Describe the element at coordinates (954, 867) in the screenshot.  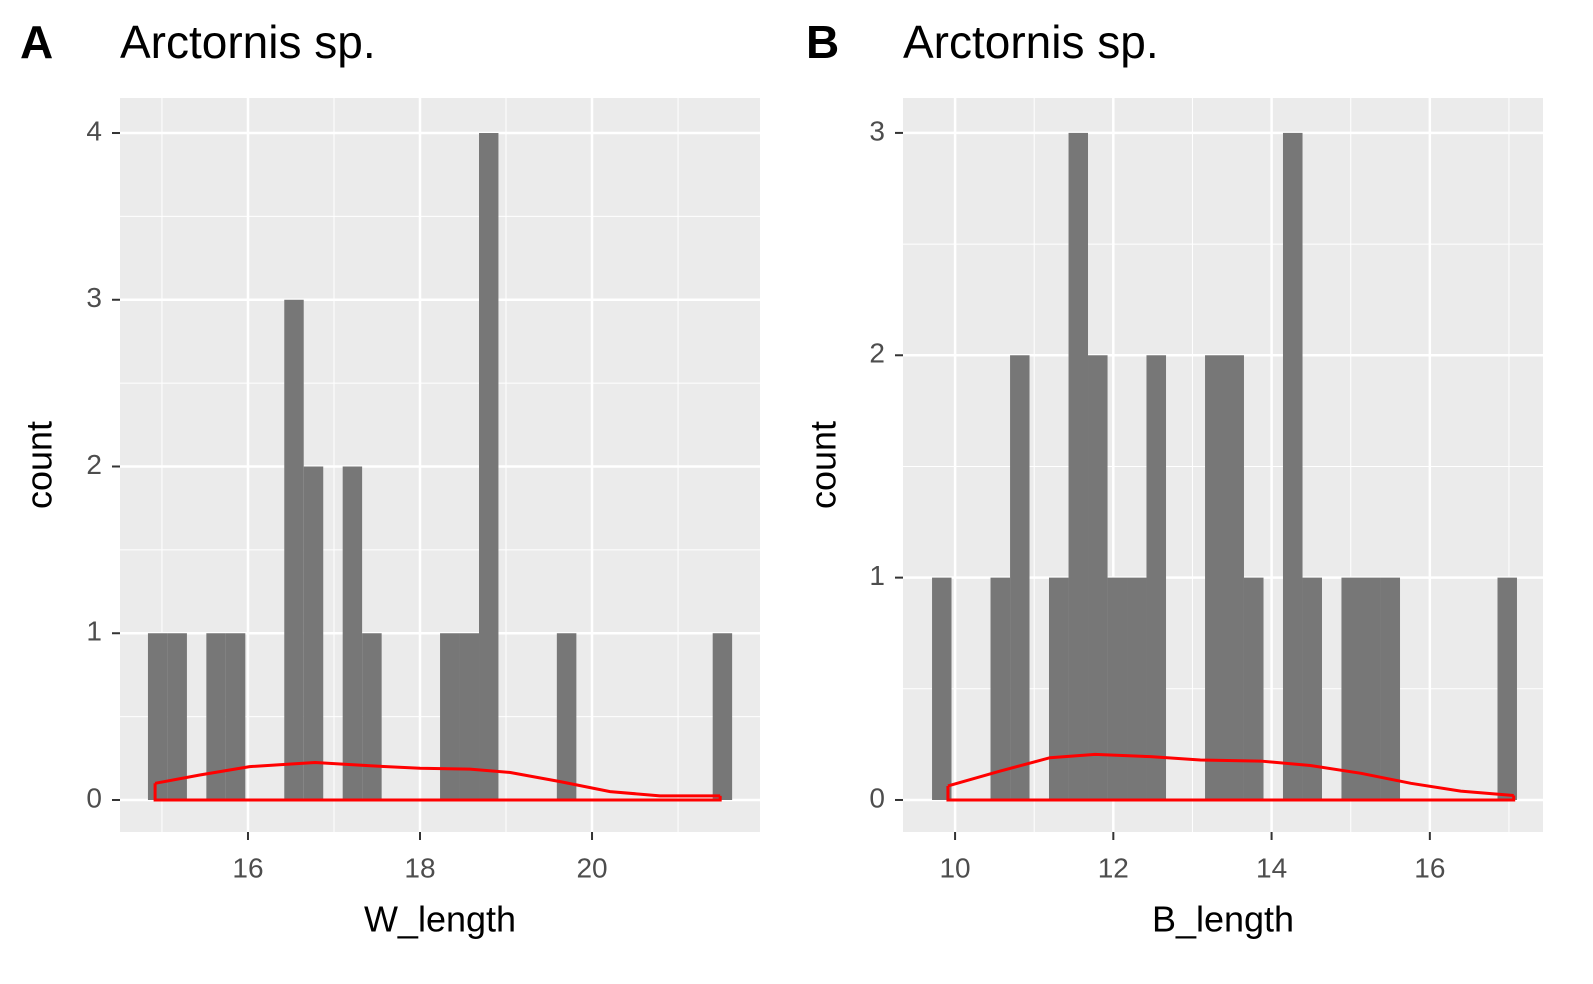
I see `x-tick-label: 10` at that location.